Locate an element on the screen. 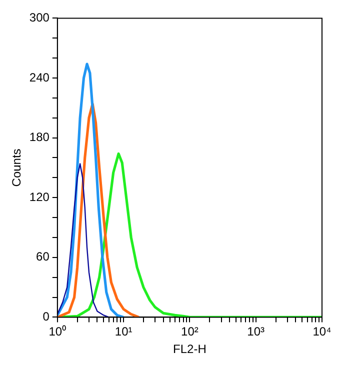 The height and width of the screenshot is (365, 348). y-axis-title: Counts is located at coordinates (17, 167).